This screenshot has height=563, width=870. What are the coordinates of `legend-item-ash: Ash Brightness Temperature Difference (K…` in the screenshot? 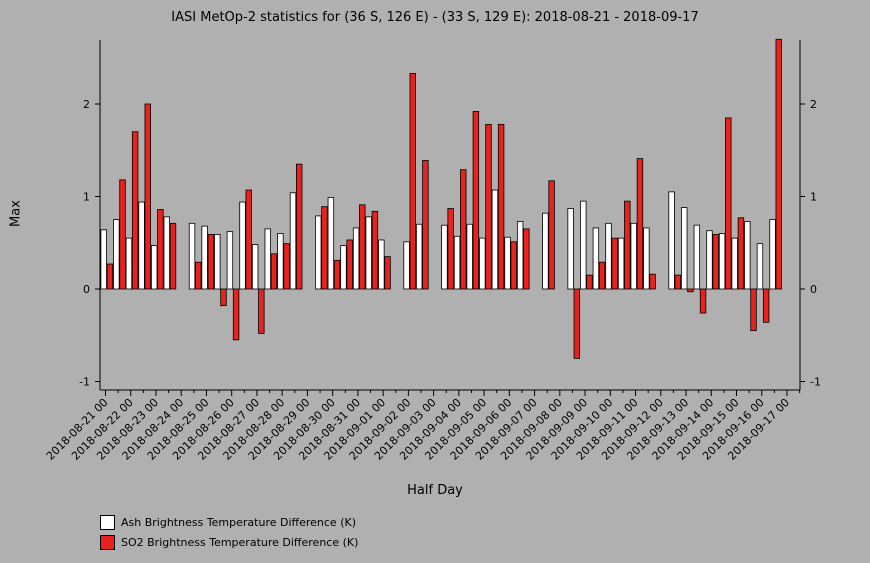 It's located at (229, 522).